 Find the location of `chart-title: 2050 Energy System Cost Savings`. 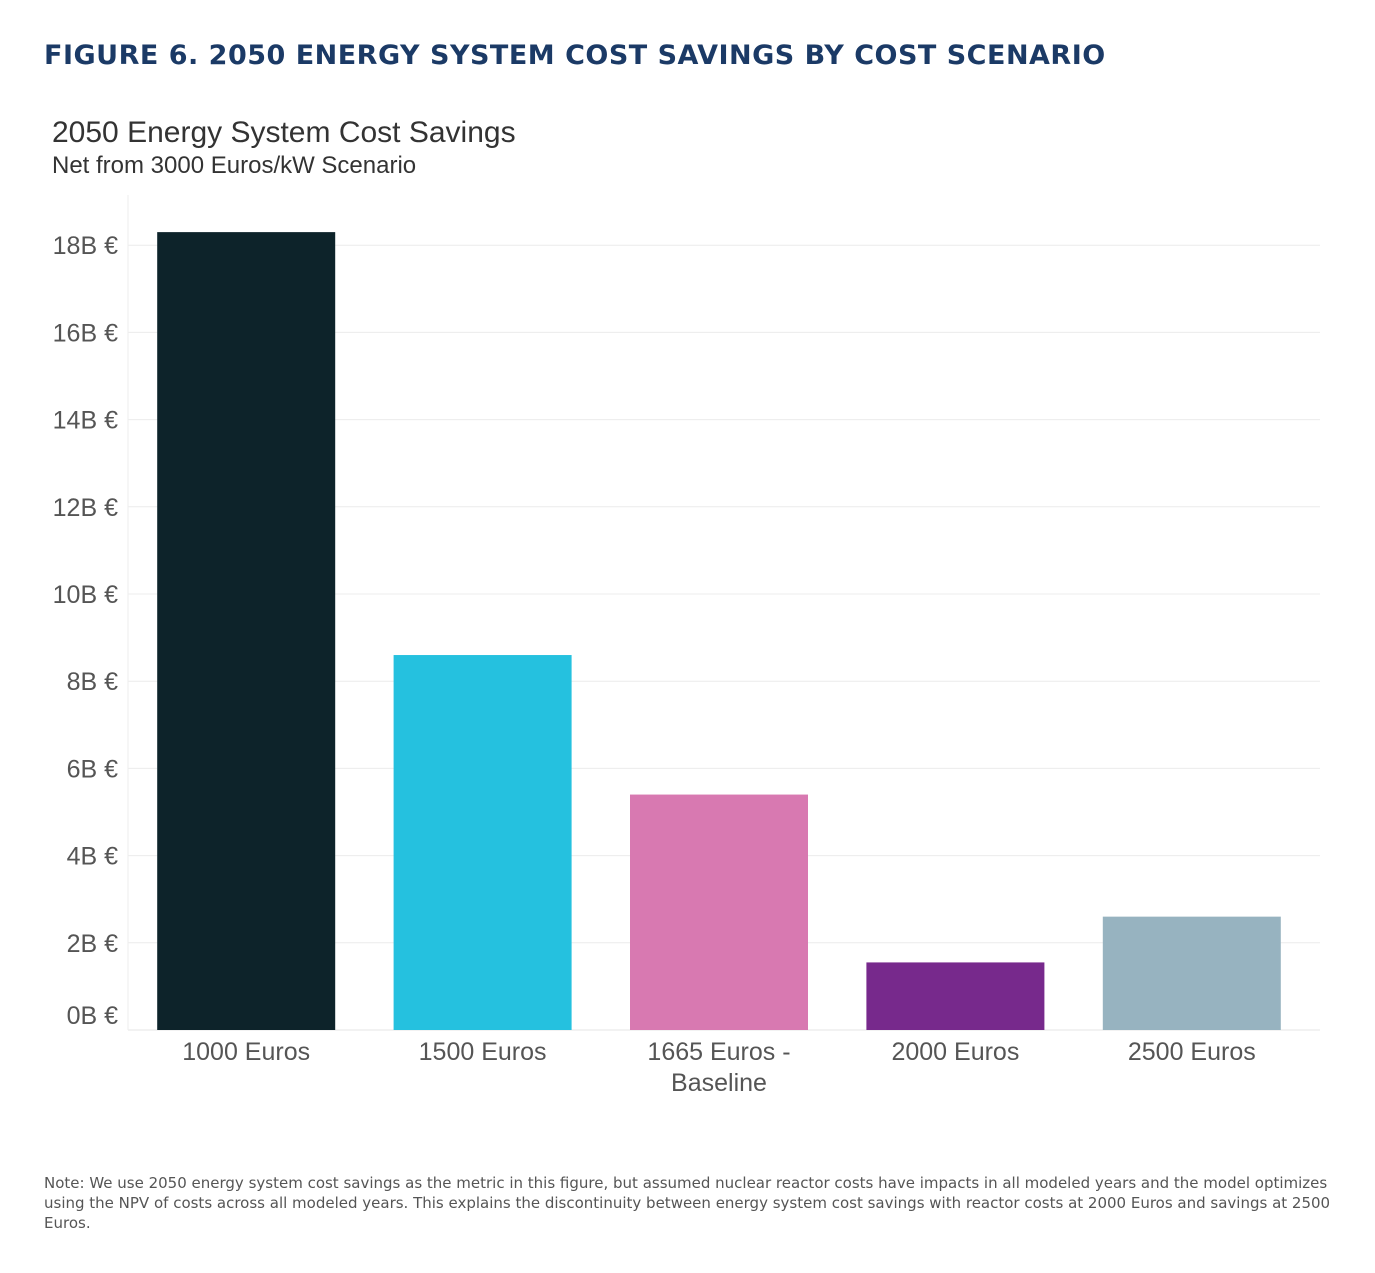

chart-title: 2050 Energy System Cost Savings is located at coordinates (284, 132).